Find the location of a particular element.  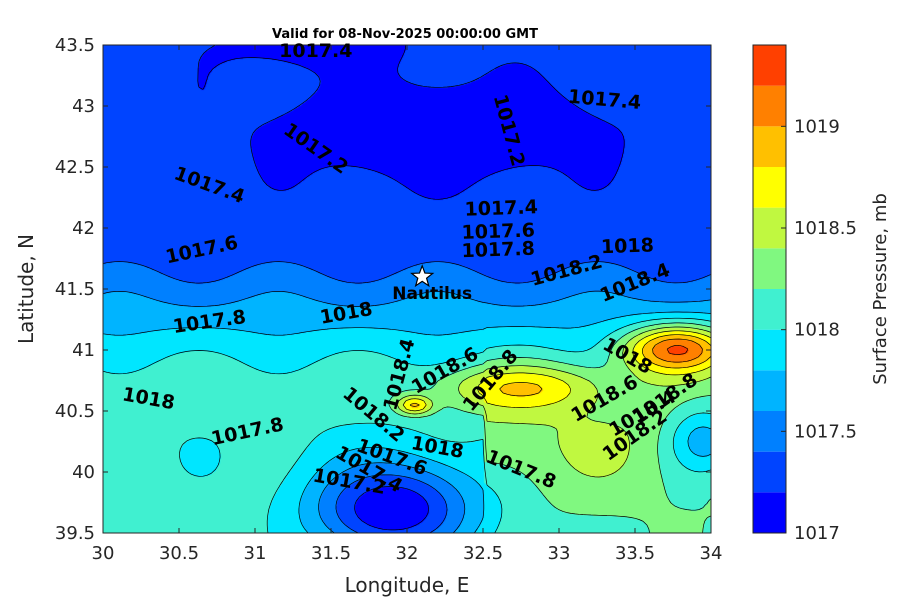

marker-label: Nautilus is located at coordinates (432, 294).